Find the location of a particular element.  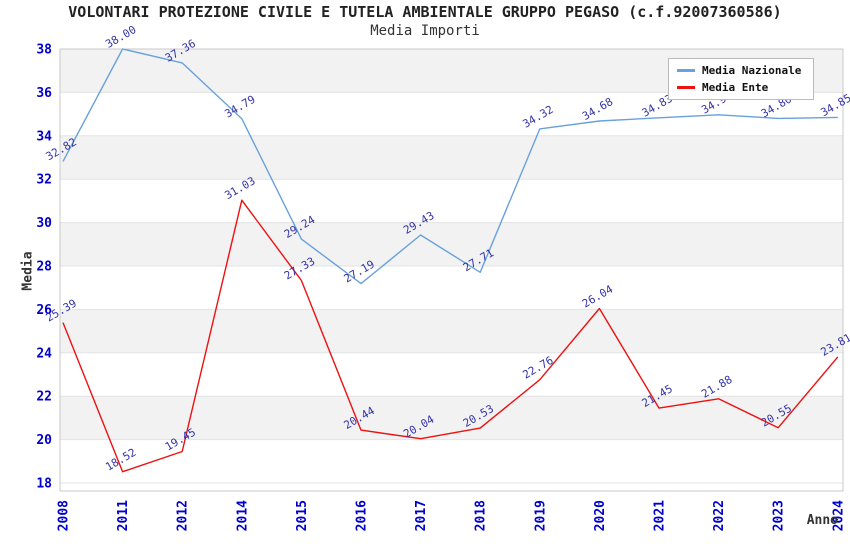

y-tick-label: 24 is located at coordinates (44, 353).